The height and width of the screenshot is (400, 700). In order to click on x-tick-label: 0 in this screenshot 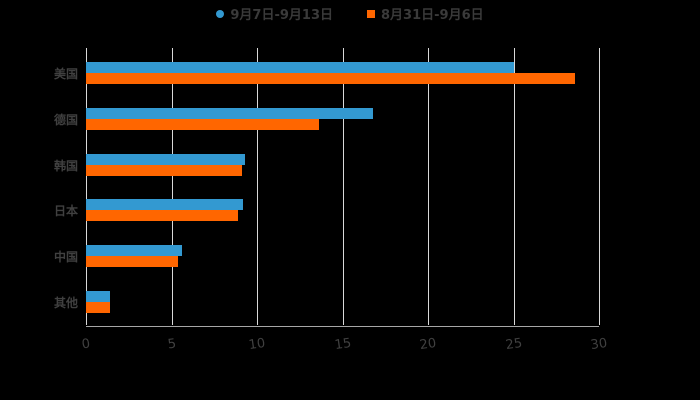, I will do `click(86, 344)`.